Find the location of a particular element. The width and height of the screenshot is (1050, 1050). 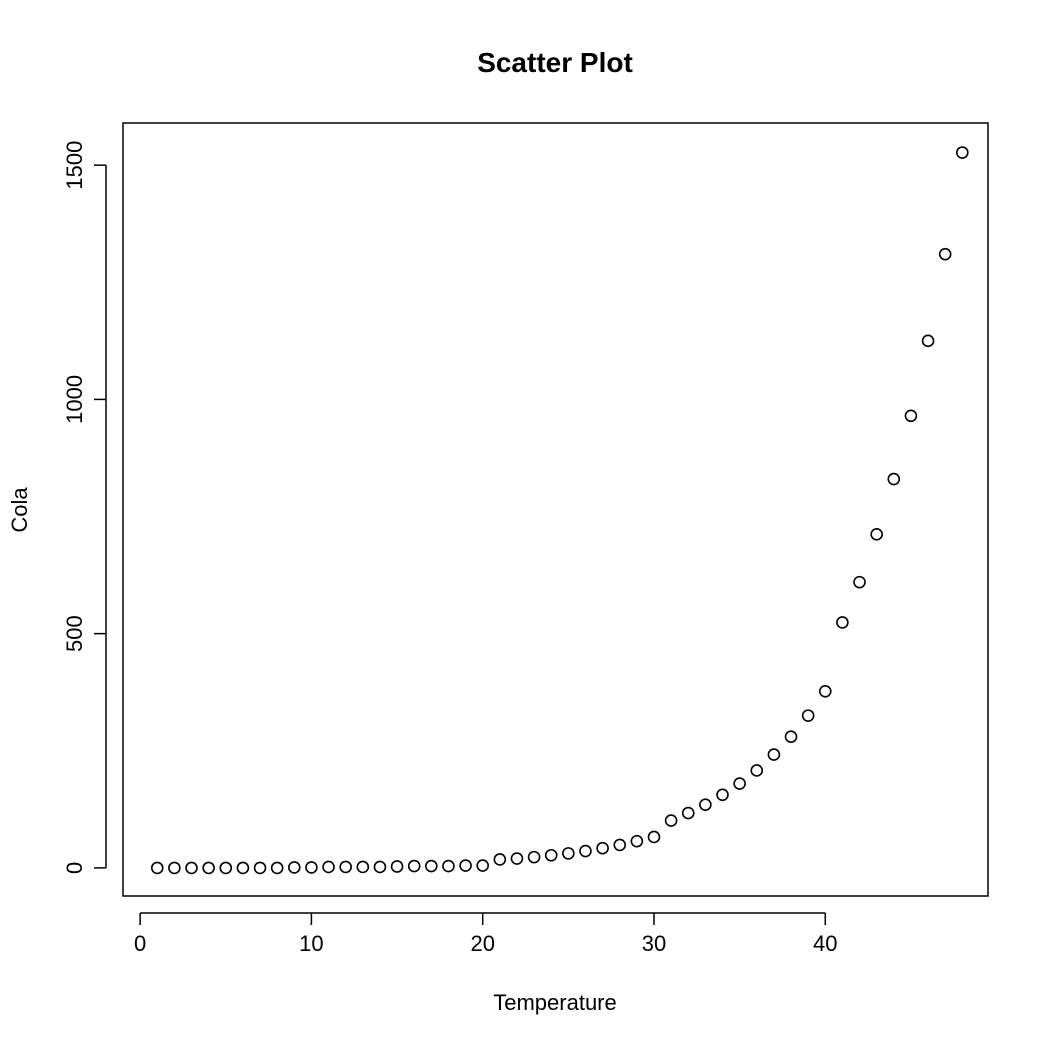

y-axis-label: Cola is located at coordinates (19, 510).